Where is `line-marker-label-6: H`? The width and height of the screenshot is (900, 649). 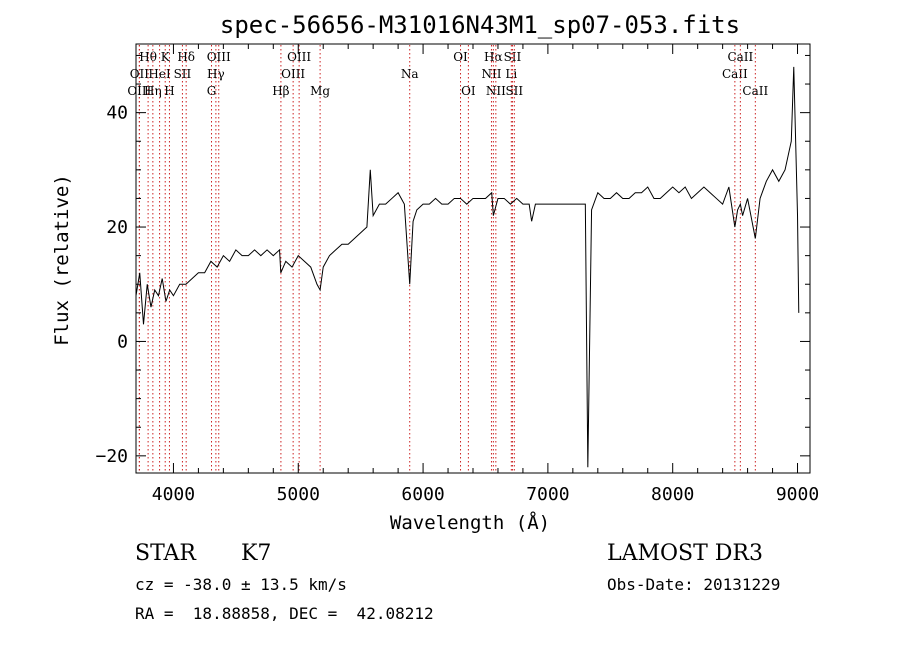 line-marker-label-6: H is located at coordinates (169, 91).